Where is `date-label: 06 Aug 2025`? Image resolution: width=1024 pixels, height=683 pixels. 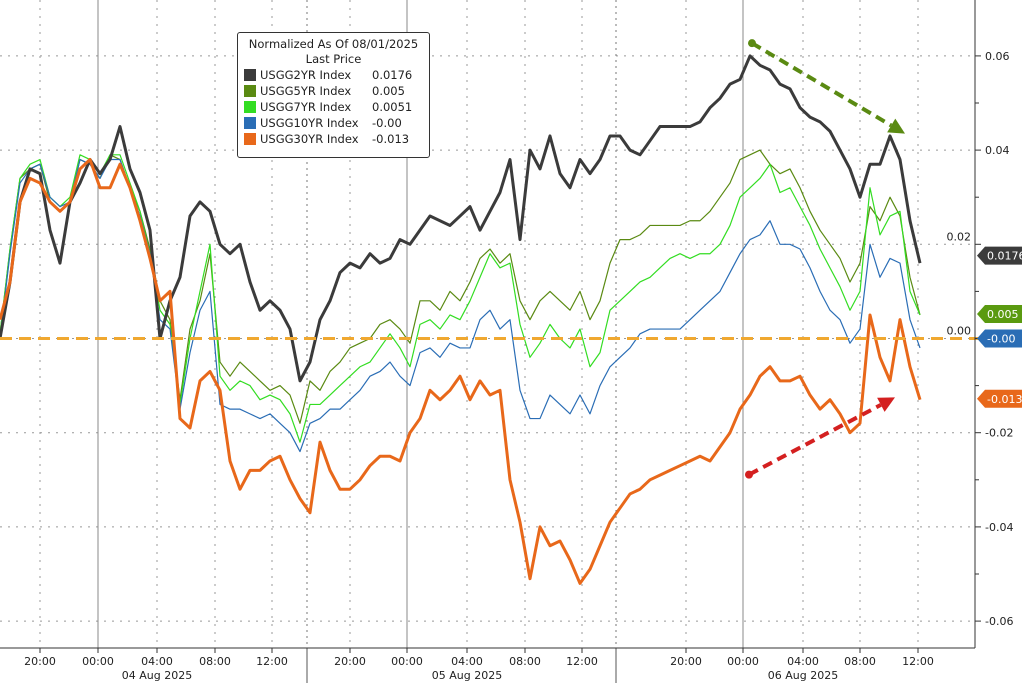 date-label: 06 Aug 2025 is located at coordinates (803, 675).